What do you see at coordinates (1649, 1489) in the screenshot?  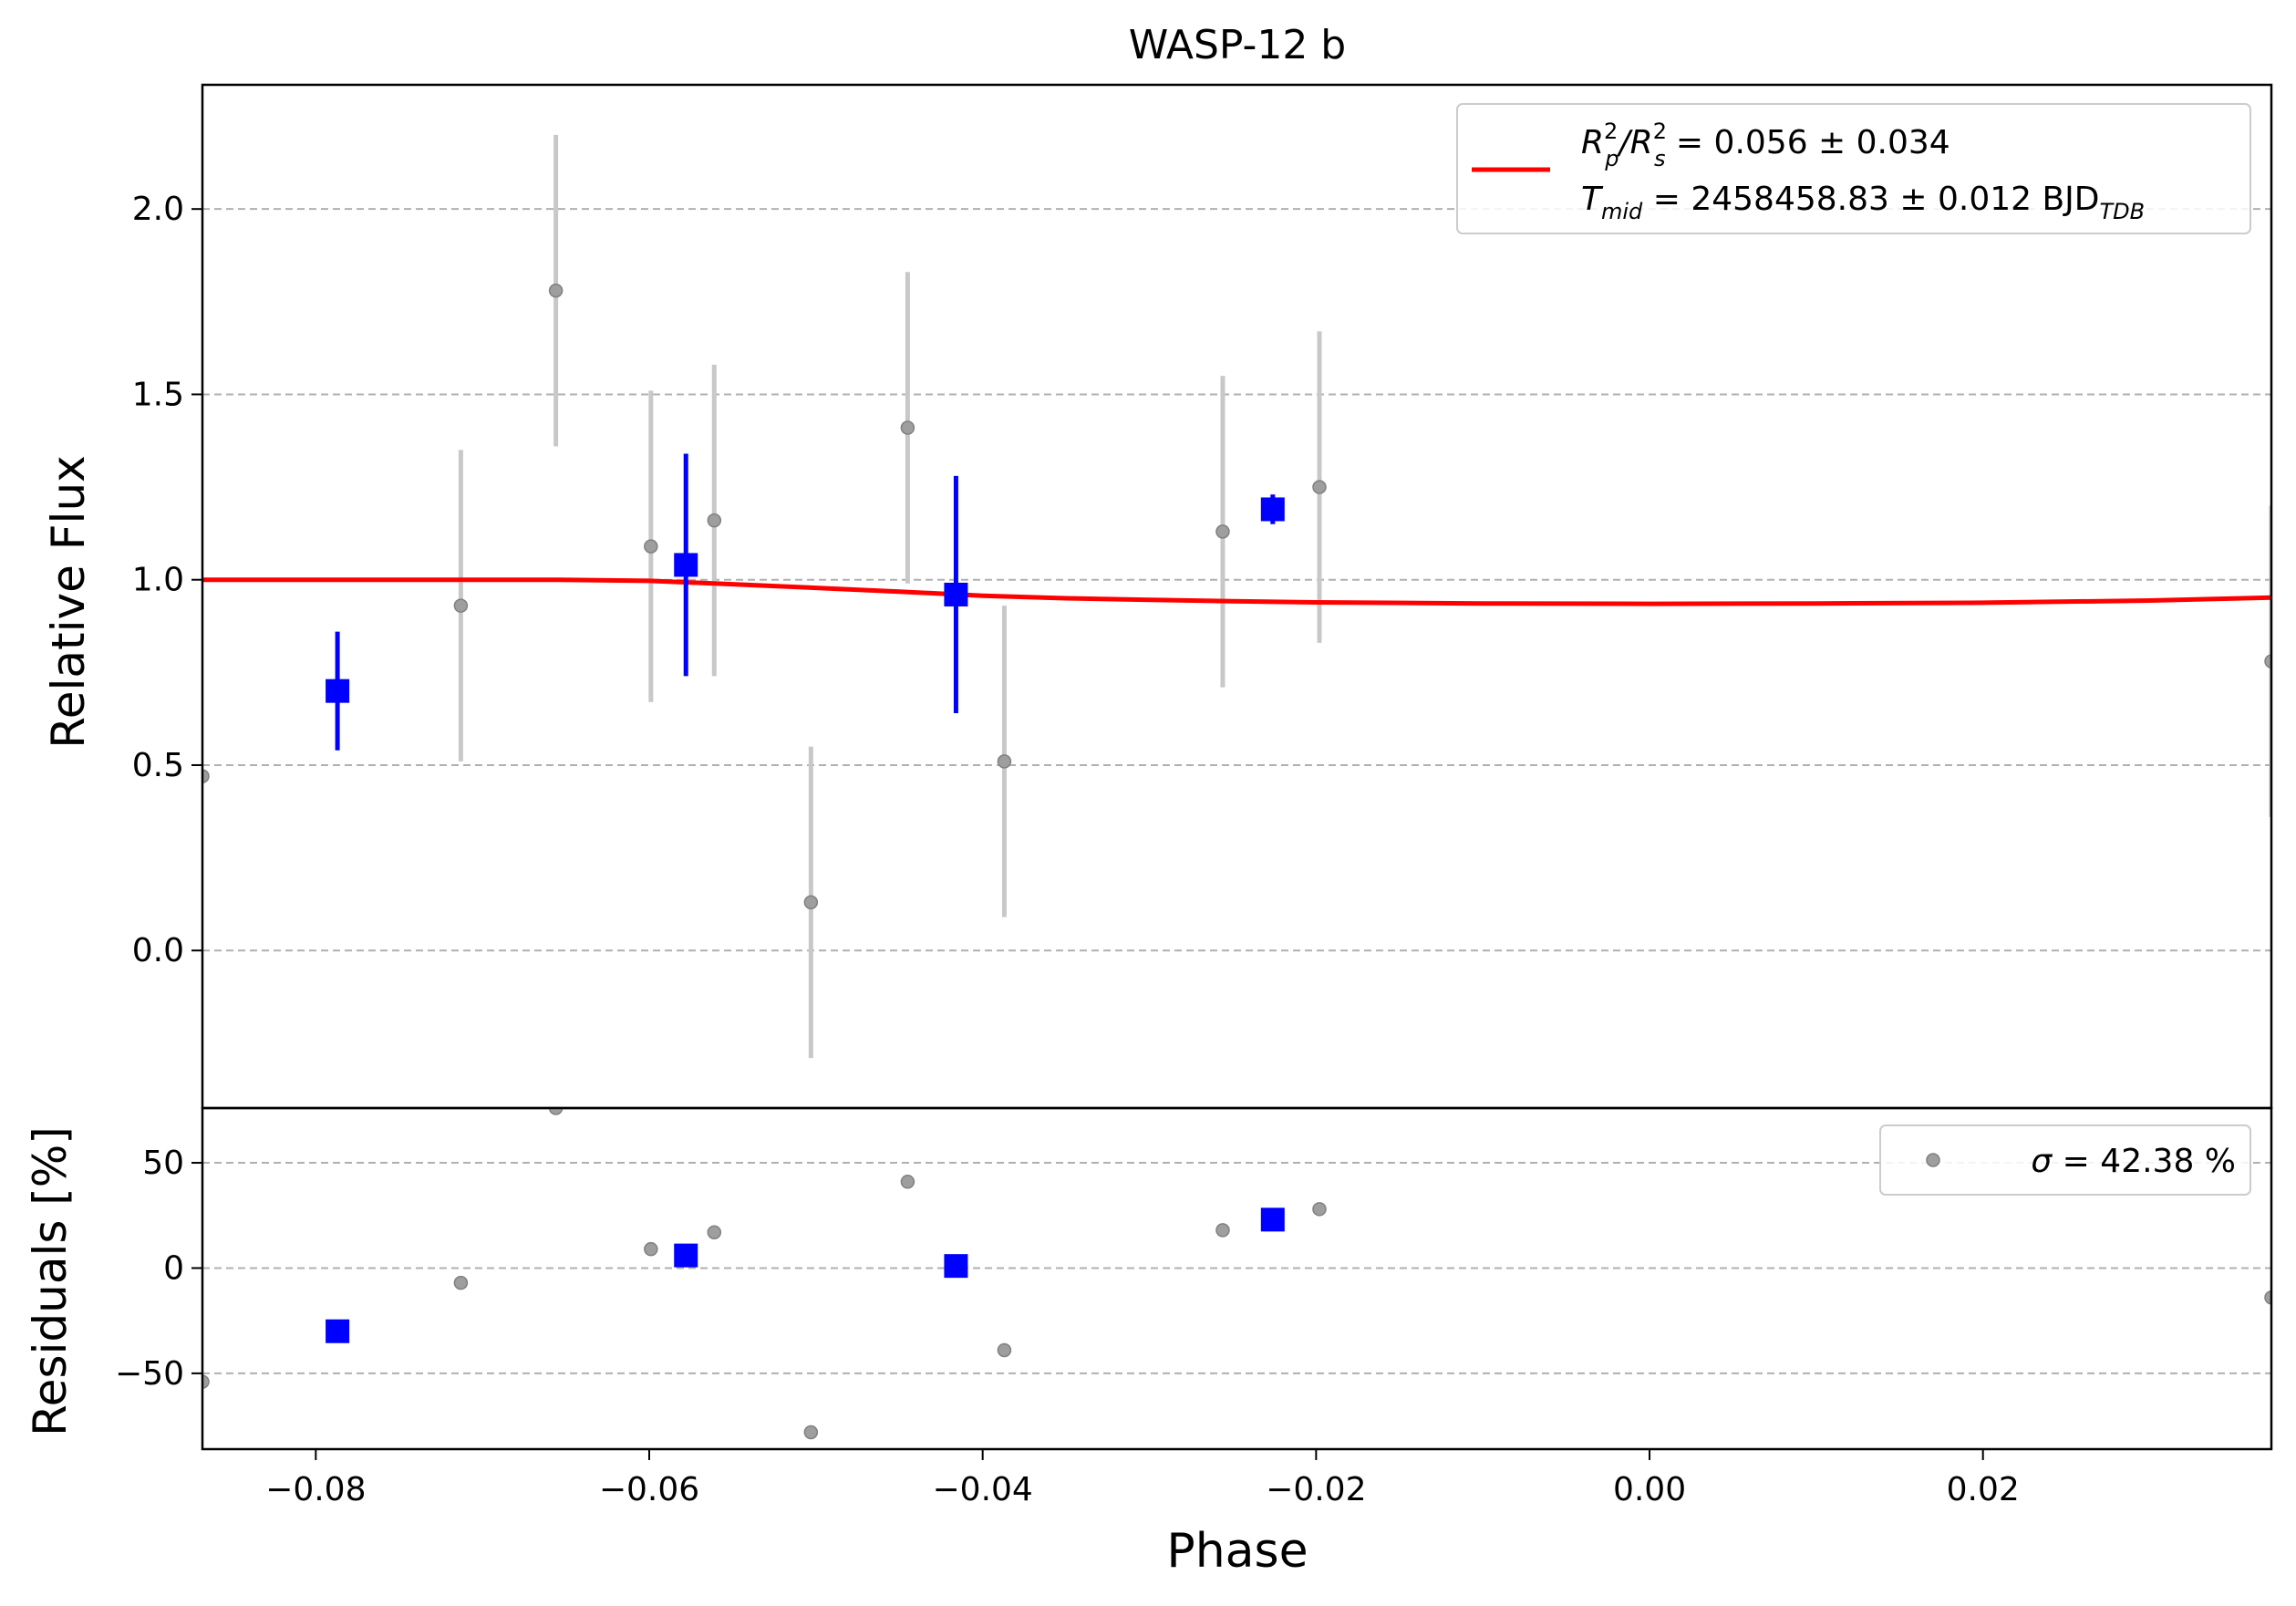 I see `x-tick-label: 0.00` at bounding box center [1649, 1489].